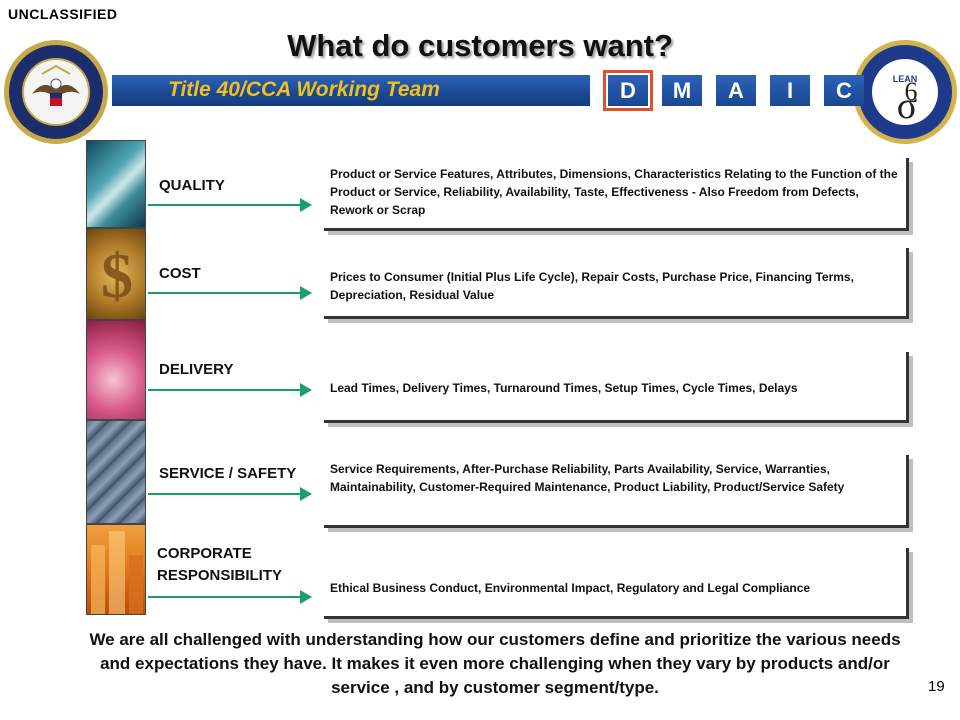 The width and height of the screenshot is (960, 720). What do you see at coordinates (116, 370) in the screenshot?
I see `delivery-image` at bounding box center [116, 370].